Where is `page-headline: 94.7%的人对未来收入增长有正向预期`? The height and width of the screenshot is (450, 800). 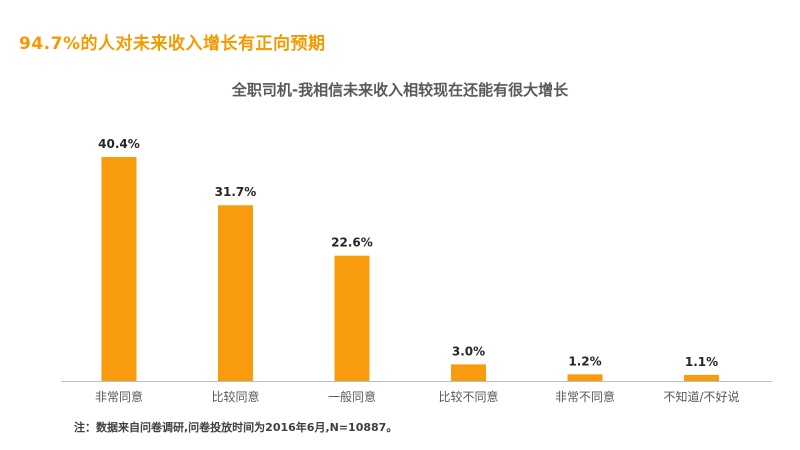 page-headline: 94.7%的人对未来收入增长有正向预期 is located at coordinates (172, 44).